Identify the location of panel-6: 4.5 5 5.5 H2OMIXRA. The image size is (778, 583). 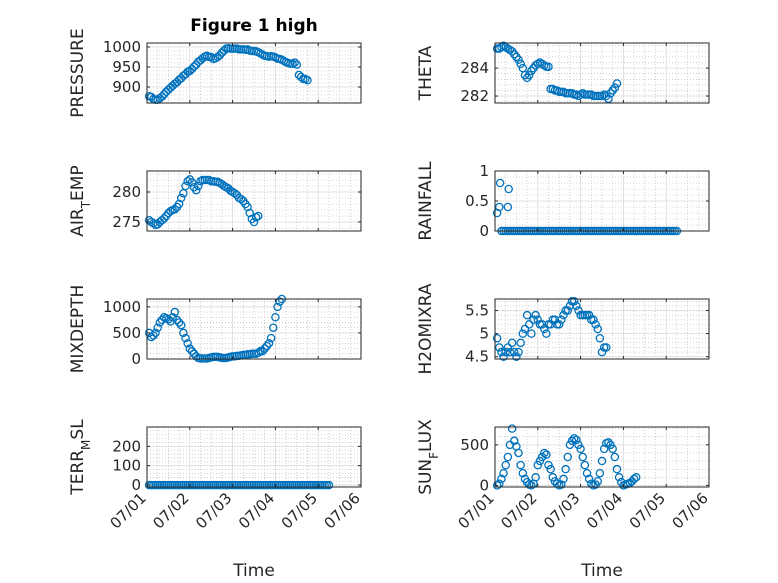
(563, 329).